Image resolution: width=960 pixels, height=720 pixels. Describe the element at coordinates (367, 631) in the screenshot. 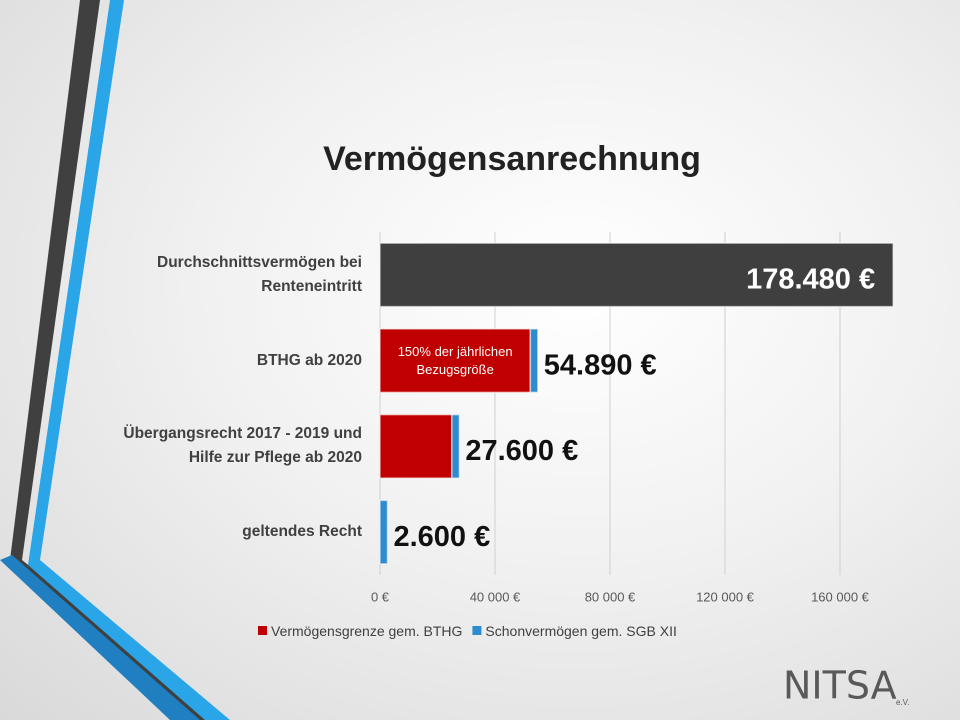

I see `legend-label: Vermögensgrenze gem. BTHG` at that location.